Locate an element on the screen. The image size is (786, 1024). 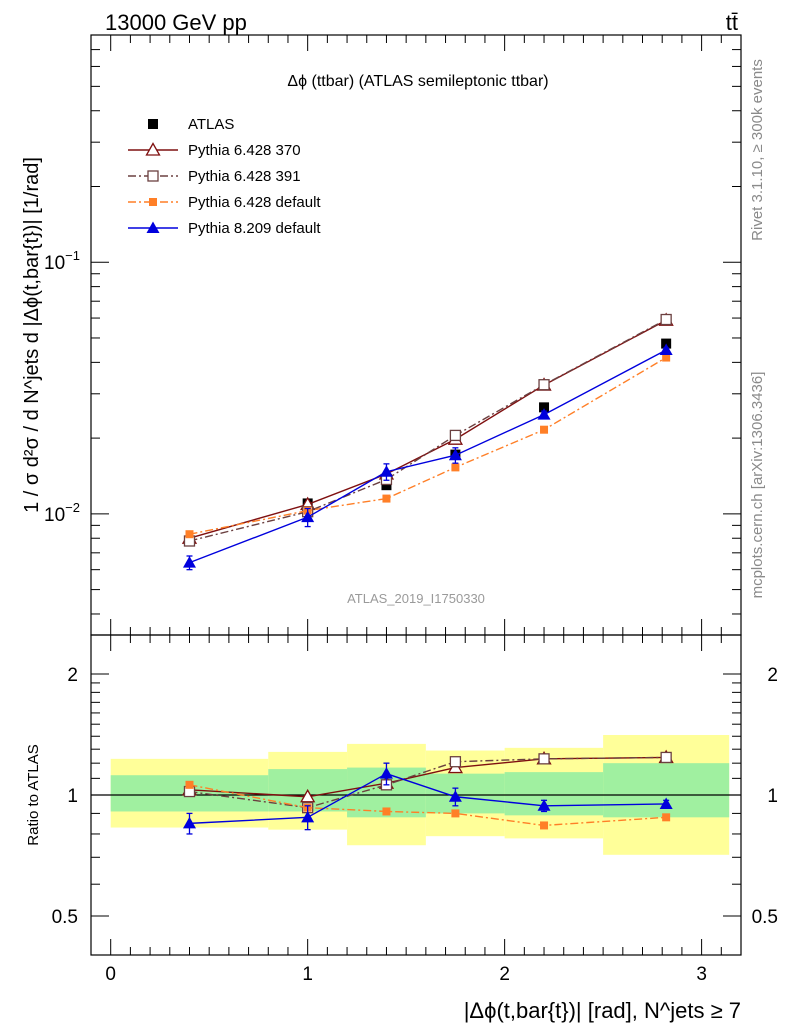
legend-label: Pythia 8.209 default is located at coordinates (254, 228).